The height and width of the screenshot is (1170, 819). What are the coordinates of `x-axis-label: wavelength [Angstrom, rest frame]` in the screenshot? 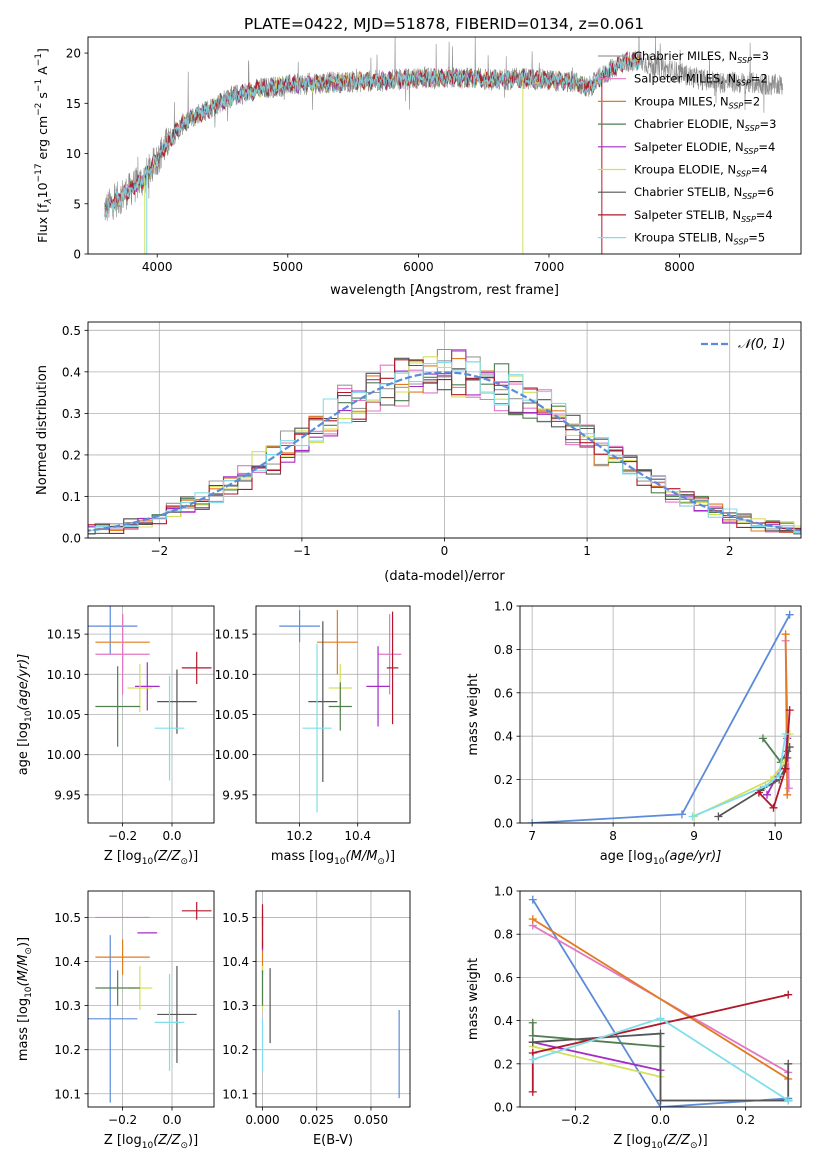 It's located at (444, 290).